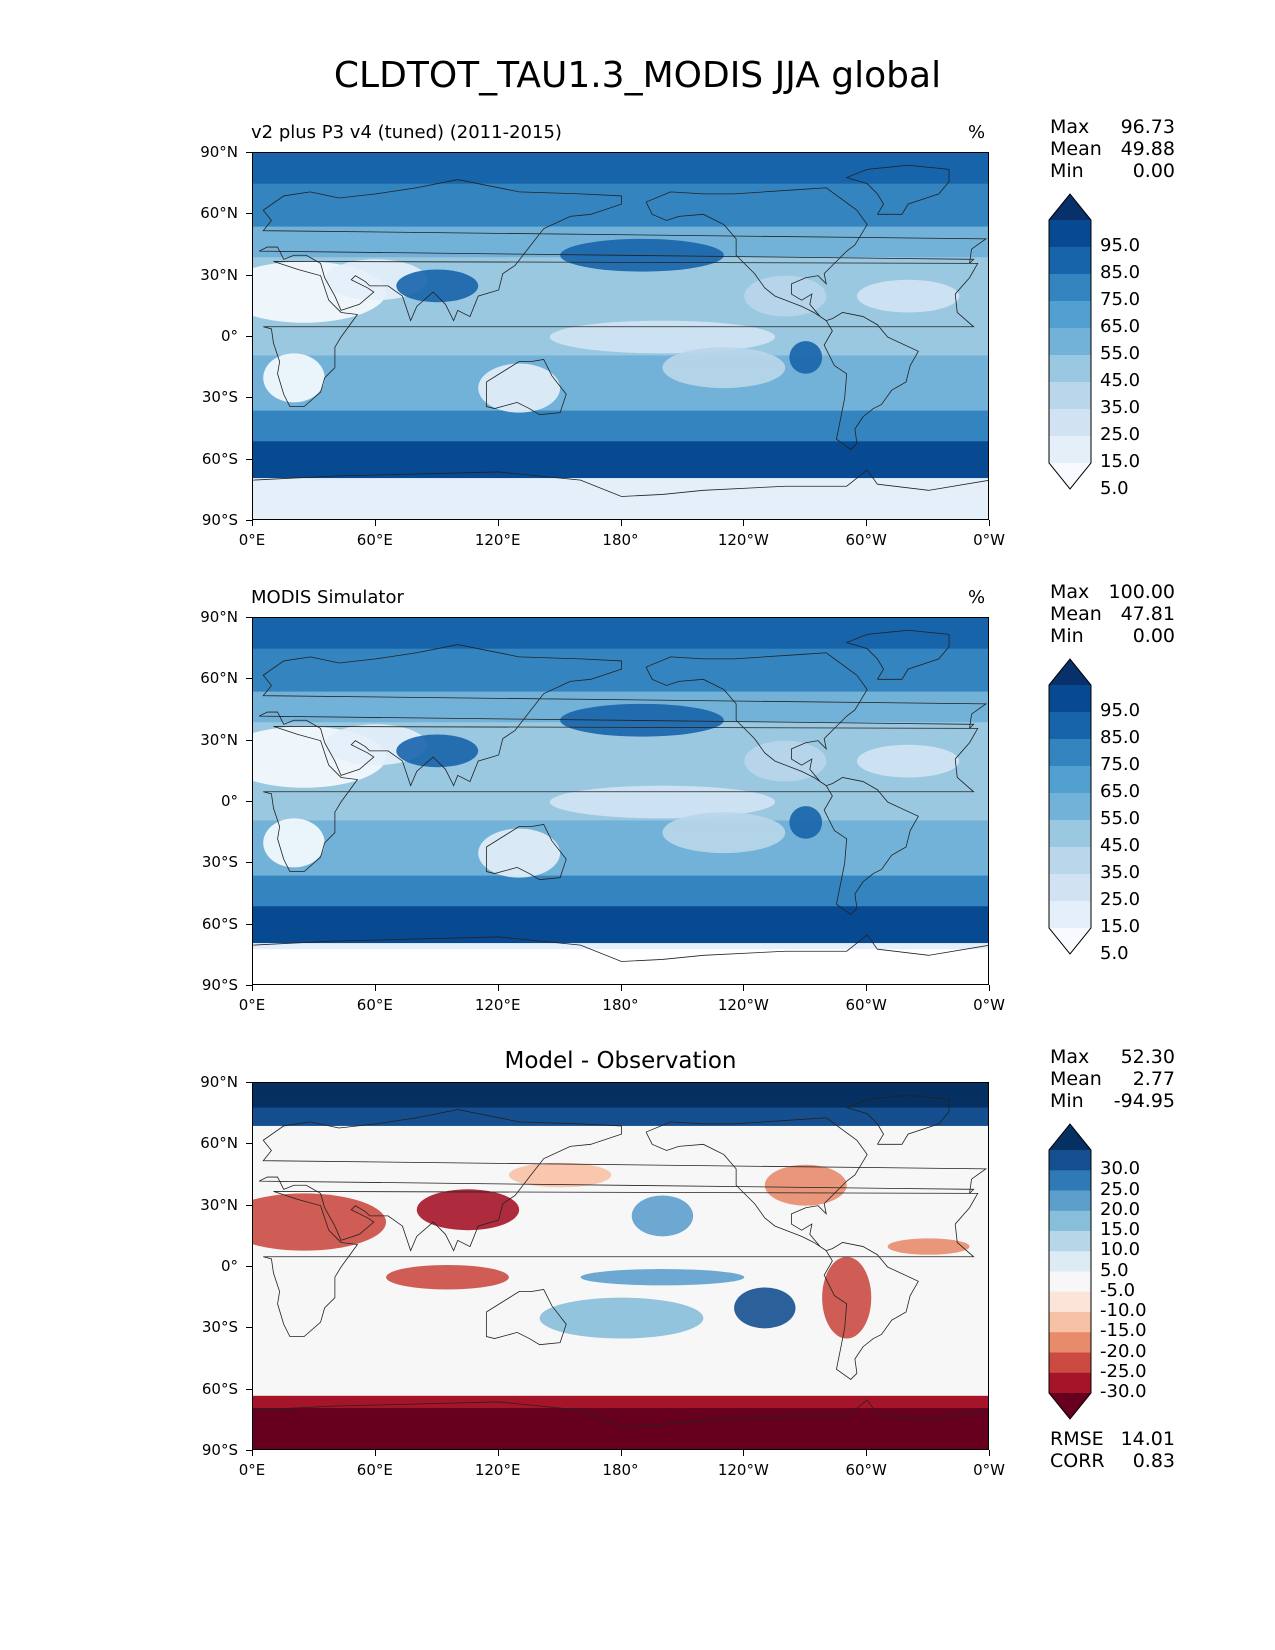 Image resolution: width=1275 pixels, height=1650 pixels. Describe the element at coordinates (620, 1266) in the screenshot. I see `panel3-map` at that location.